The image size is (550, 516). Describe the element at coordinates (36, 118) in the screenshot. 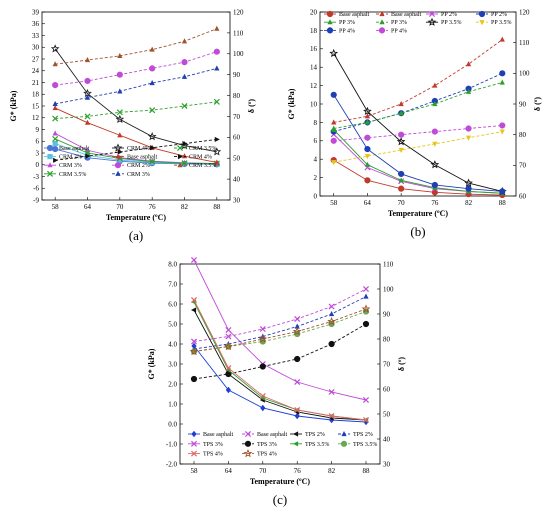

I see `y-tick-label: 12` at that location.